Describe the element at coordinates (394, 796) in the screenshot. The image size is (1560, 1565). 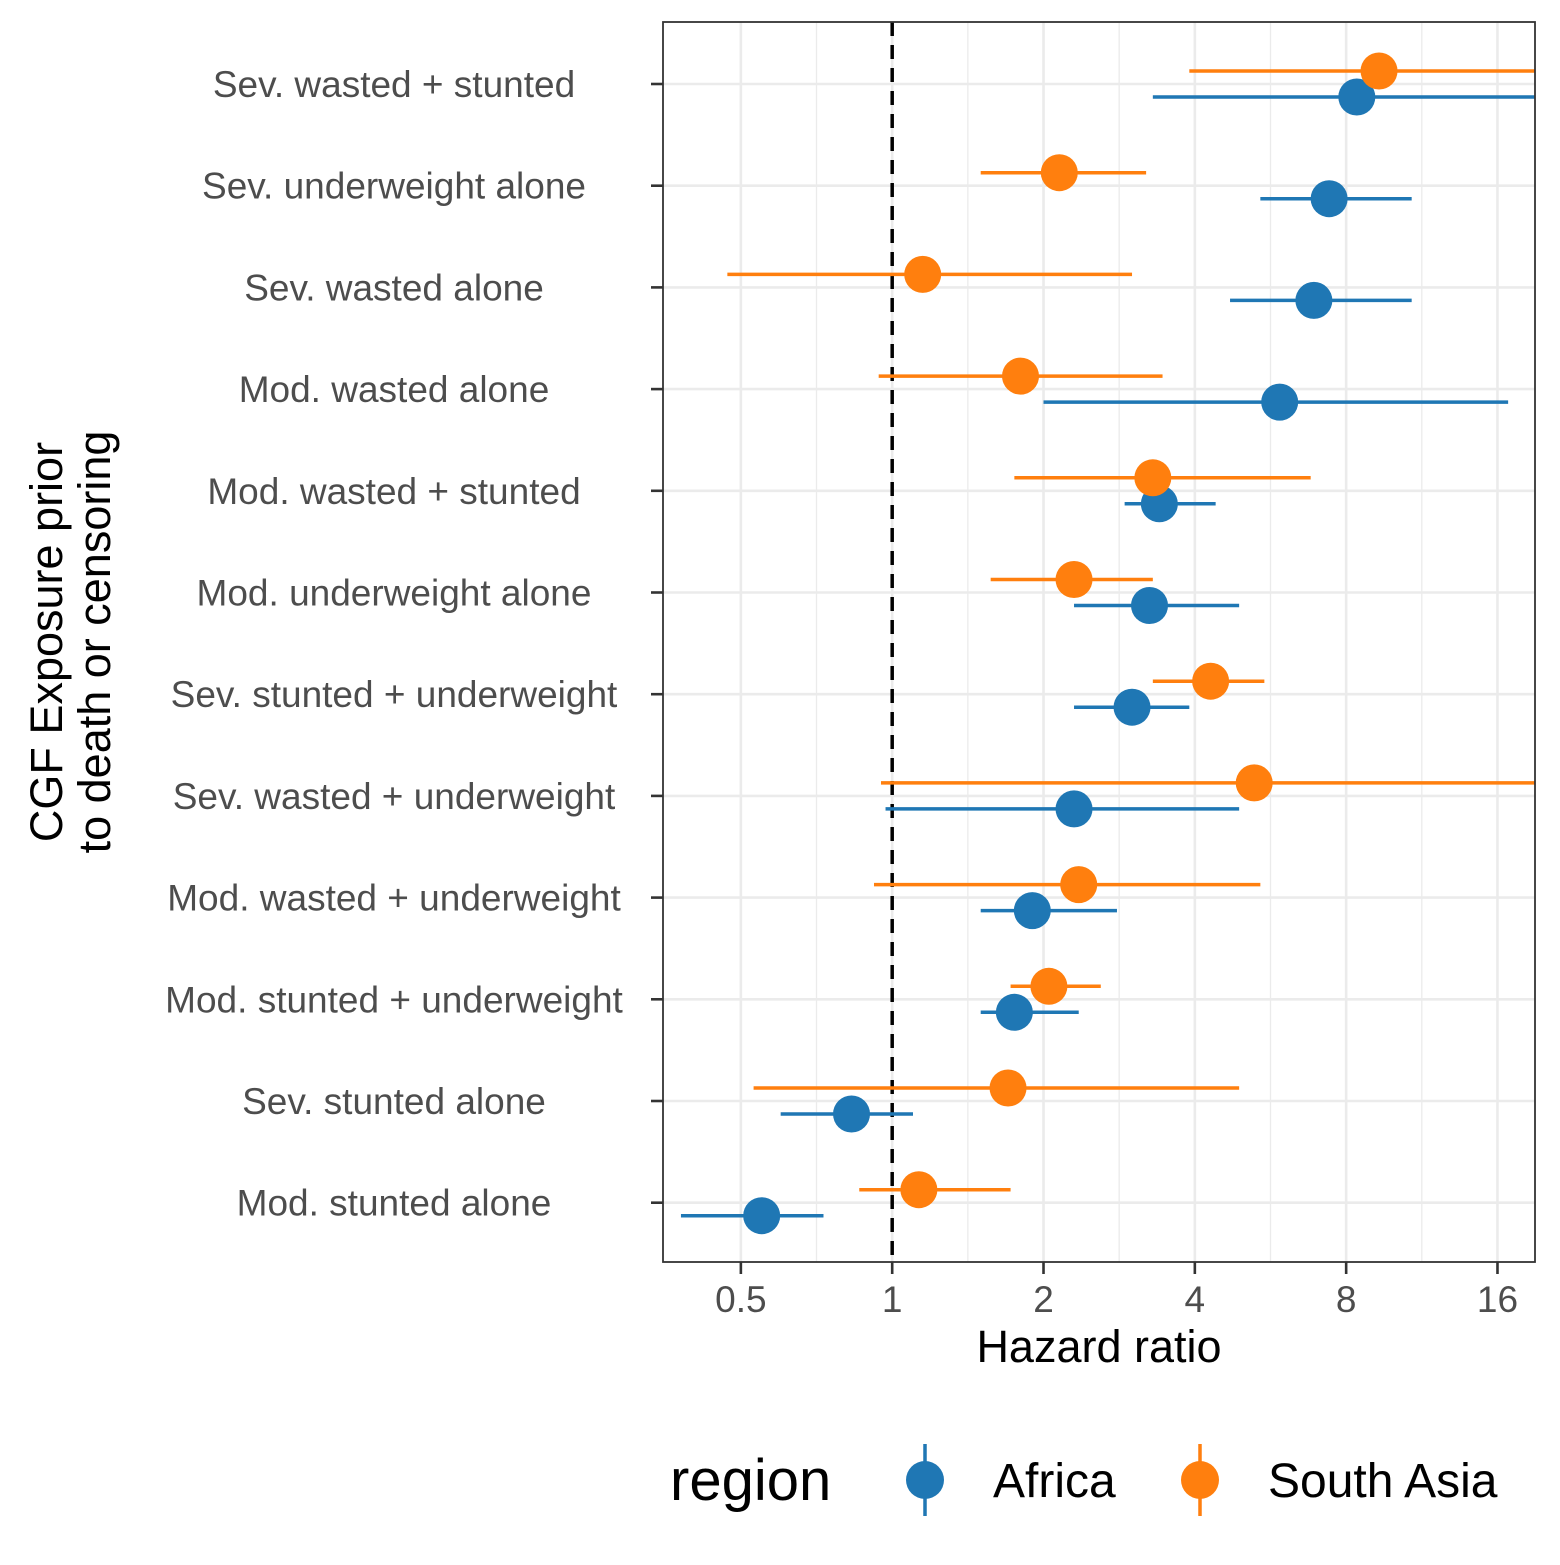
I see `y-tick-label: Sev. wasted + underweight` at that location.